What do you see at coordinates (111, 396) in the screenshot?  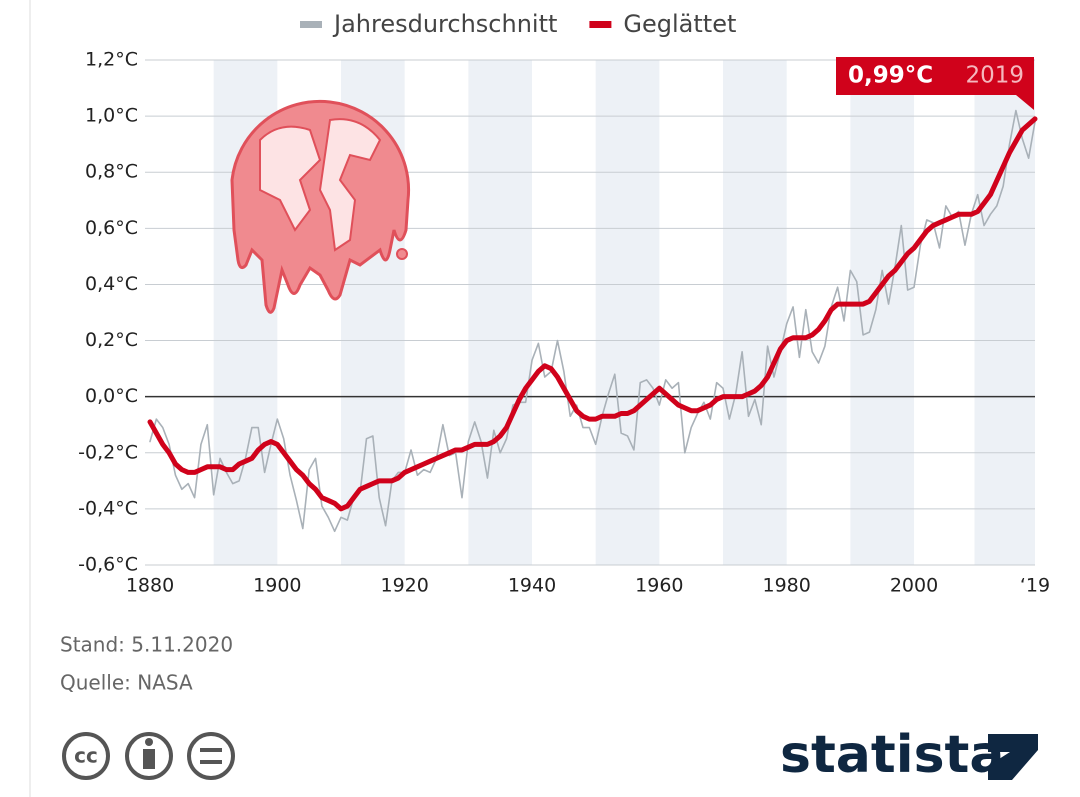 I see `y-tick-label: 0,0°C` at bounding box center [111, 396].